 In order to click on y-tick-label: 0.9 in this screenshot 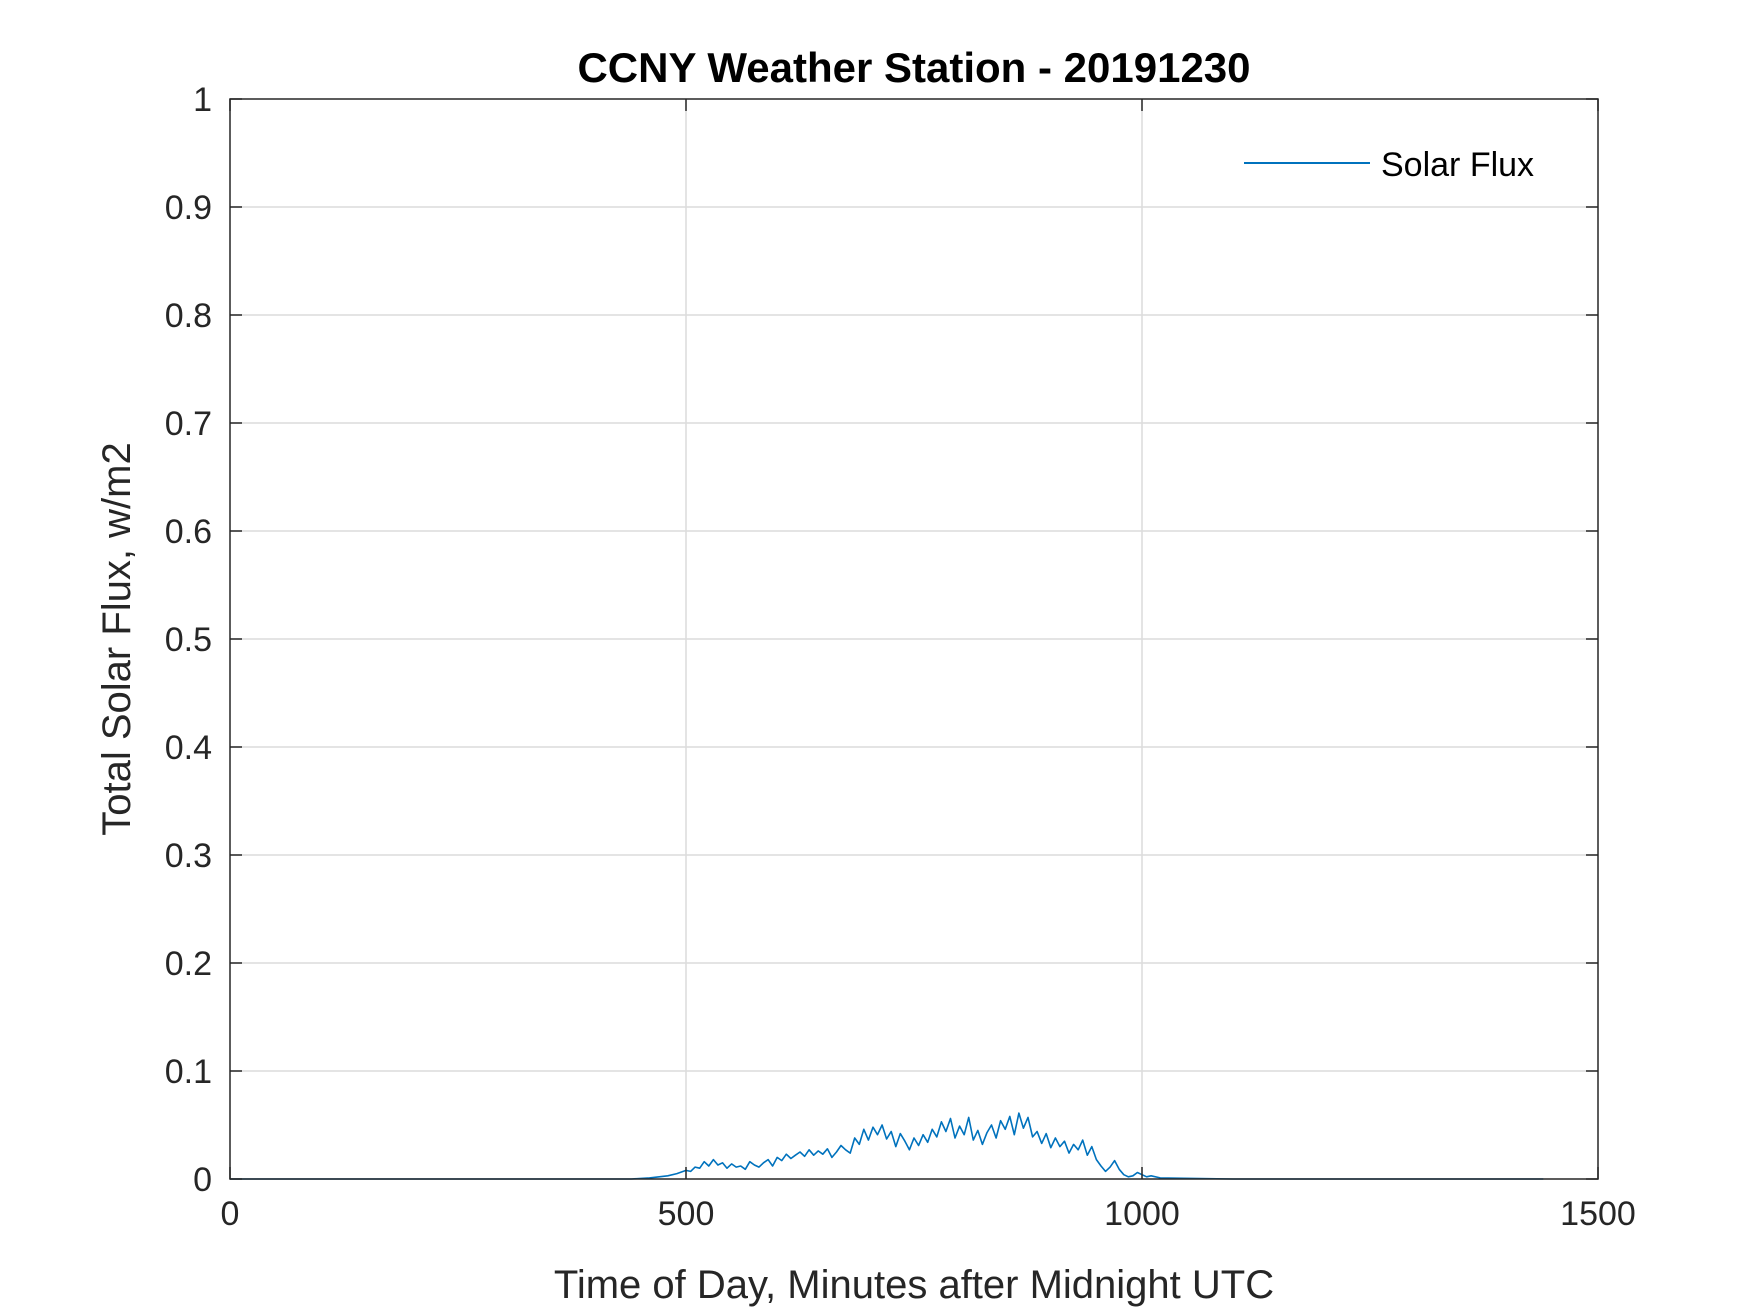, I will do `click(188, 208)`.